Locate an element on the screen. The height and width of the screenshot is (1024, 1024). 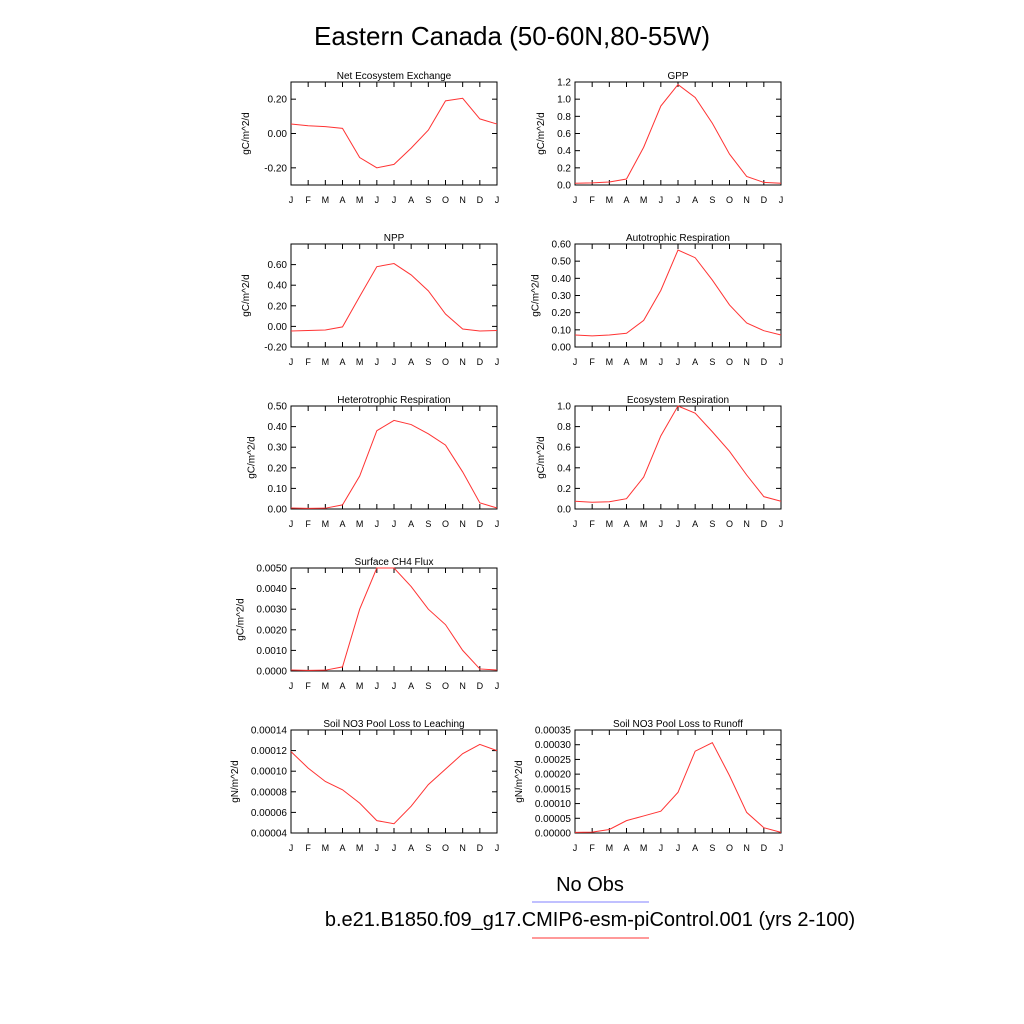
y-tick-label: 0.00025 is located at coordinates (553, 760).